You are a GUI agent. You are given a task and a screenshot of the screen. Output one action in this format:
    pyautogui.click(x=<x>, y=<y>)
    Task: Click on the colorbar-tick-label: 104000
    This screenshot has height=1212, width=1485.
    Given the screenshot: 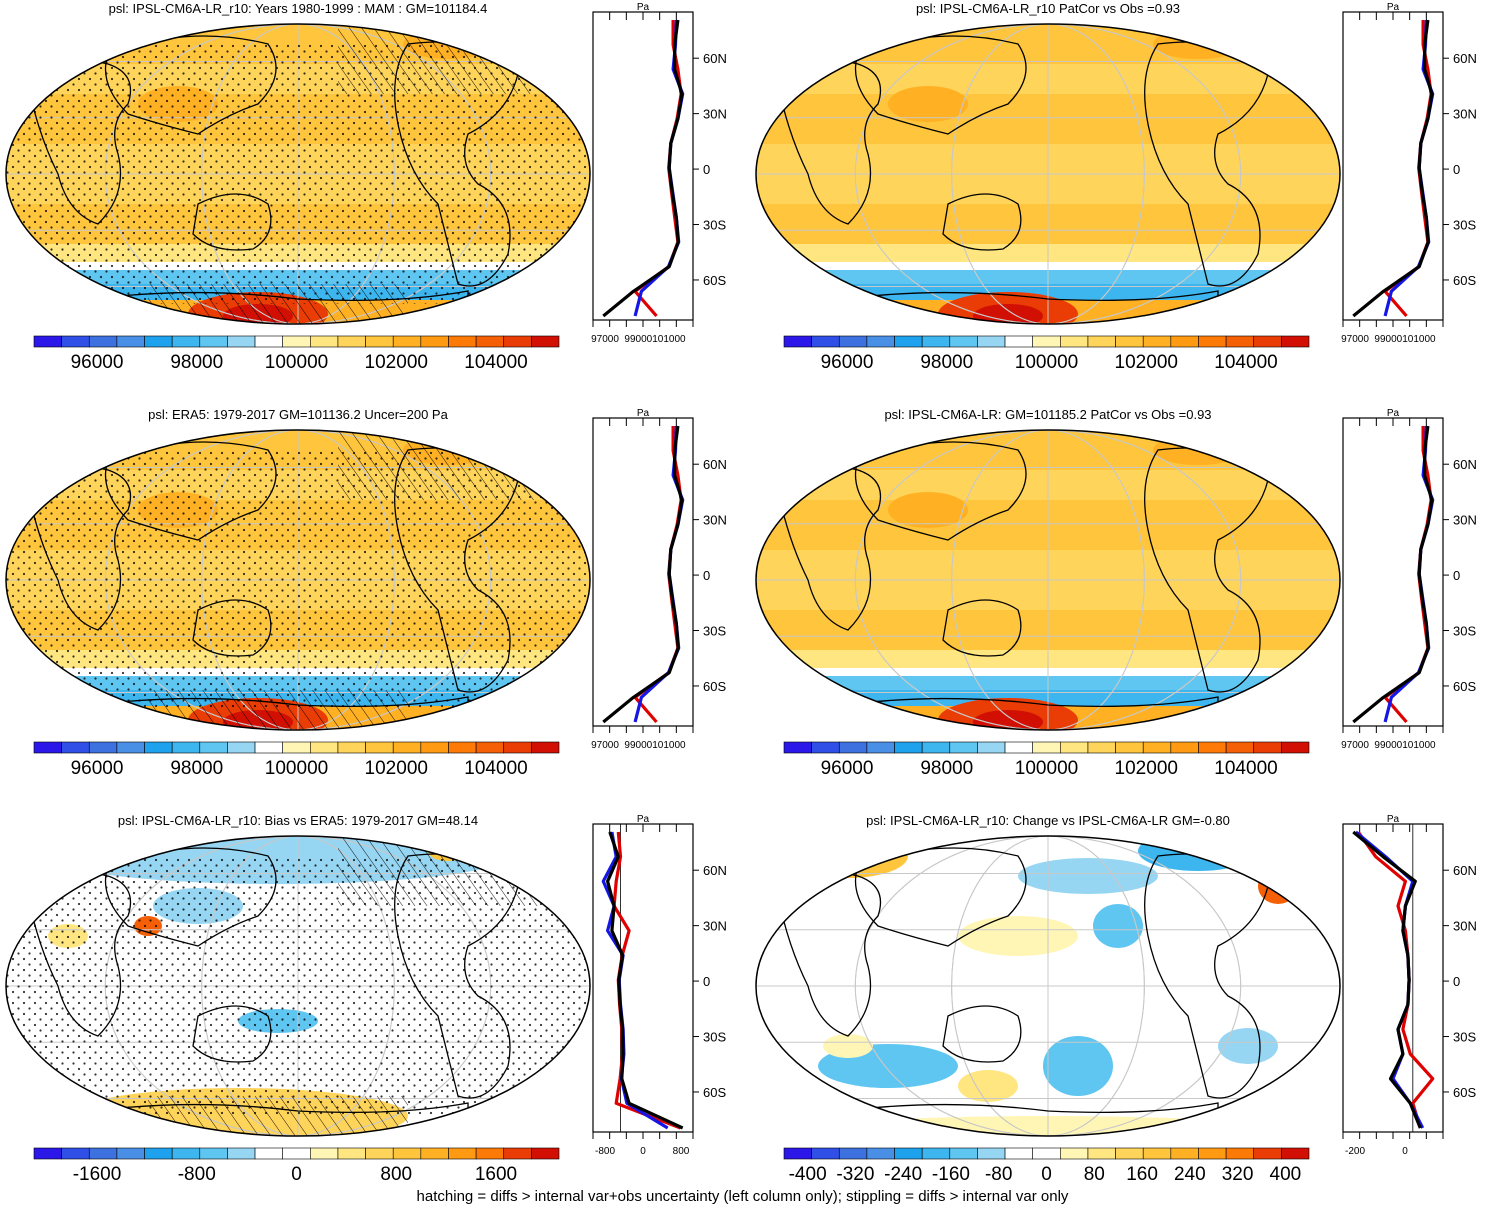 What is the action you would take?
    pyautogui.click(x=1245, y=362)
    